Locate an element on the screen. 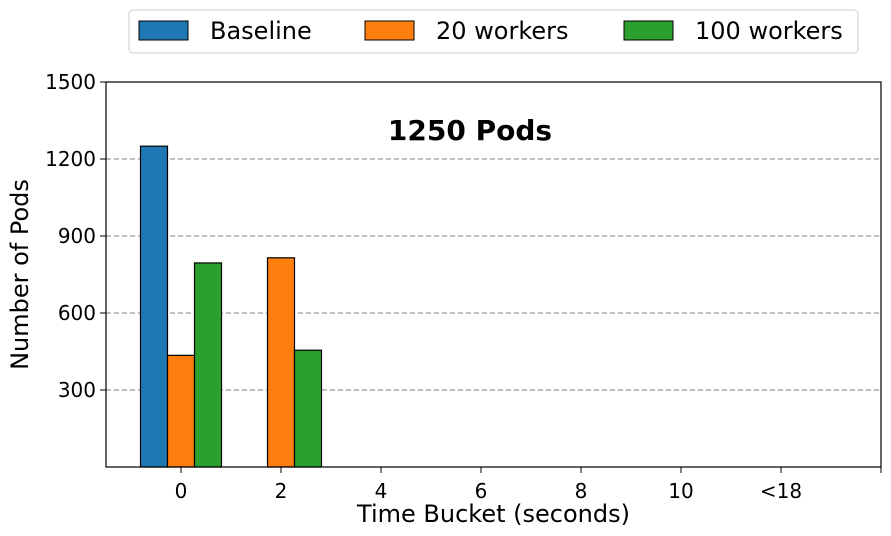  y-axis-ticks: 300 600 900 1200 1500 is located at coordinates (75, 236).